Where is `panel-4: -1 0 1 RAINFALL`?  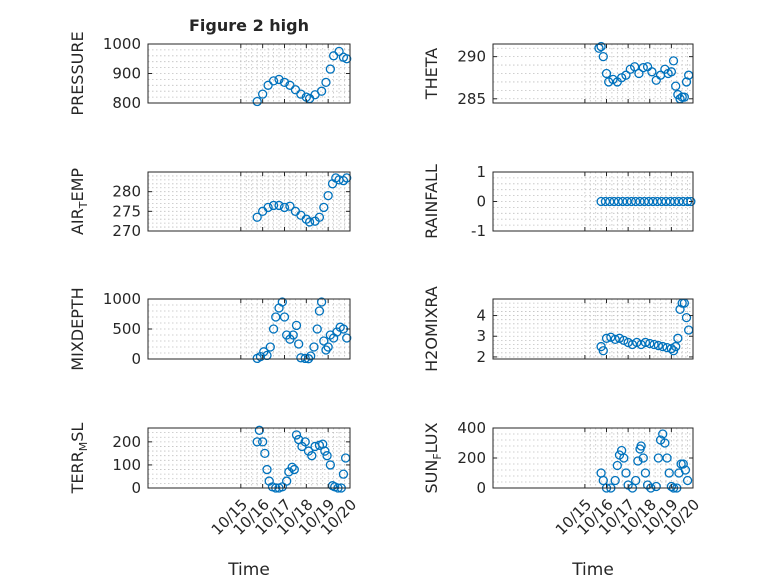 panel-4: -1 0 1 RAINFALL is located at coordinates (559, 201).